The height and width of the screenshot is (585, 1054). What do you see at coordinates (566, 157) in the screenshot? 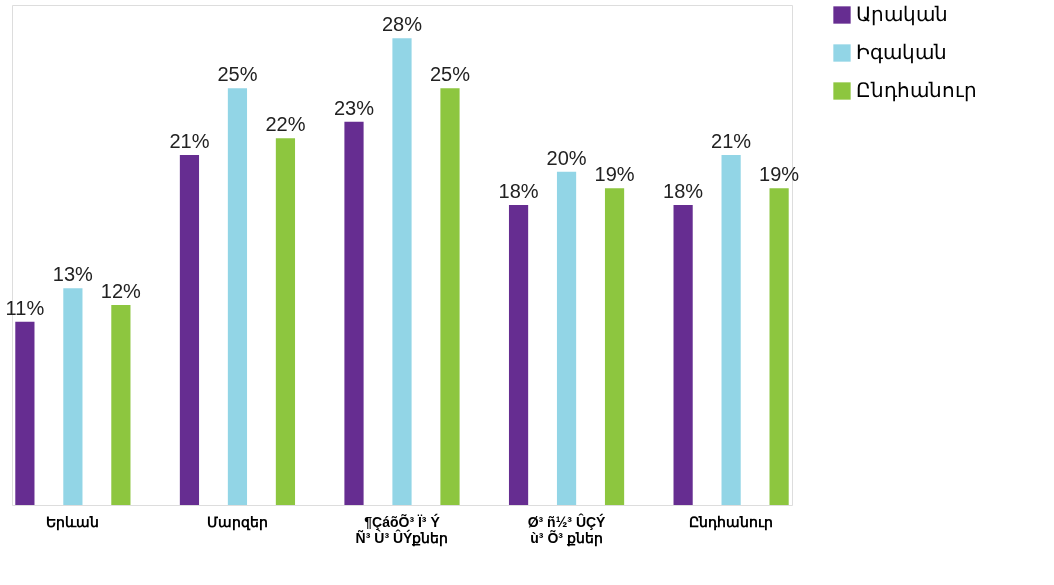
I see `data-label: 20%` at bounding box center [566, 157].